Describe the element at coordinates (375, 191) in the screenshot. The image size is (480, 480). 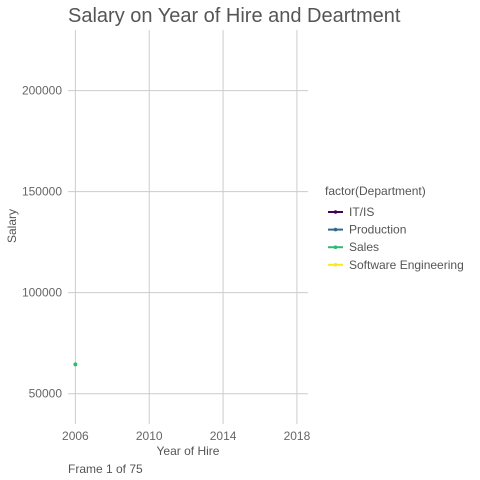
I see `legend-title: factor(Department)` at that location.